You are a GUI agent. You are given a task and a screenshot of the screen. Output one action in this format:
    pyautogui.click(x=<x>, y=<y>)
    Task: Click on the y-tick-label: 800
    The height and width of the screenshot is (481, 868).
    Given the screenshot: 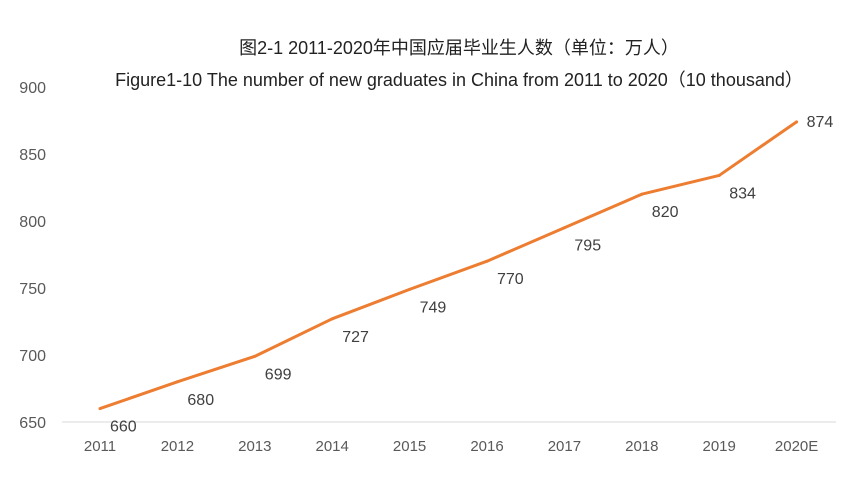 What is the action you would take?
    pyautogui.click(x=32, y=222)
    